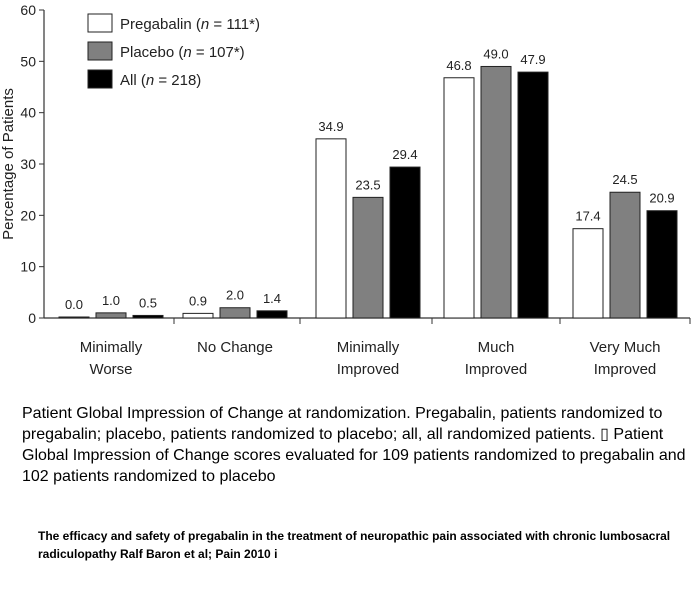 The height and width of the screenshot is (595, 696). I want to click on y-axis-label: Percentage of Patients, so click(8, 164).